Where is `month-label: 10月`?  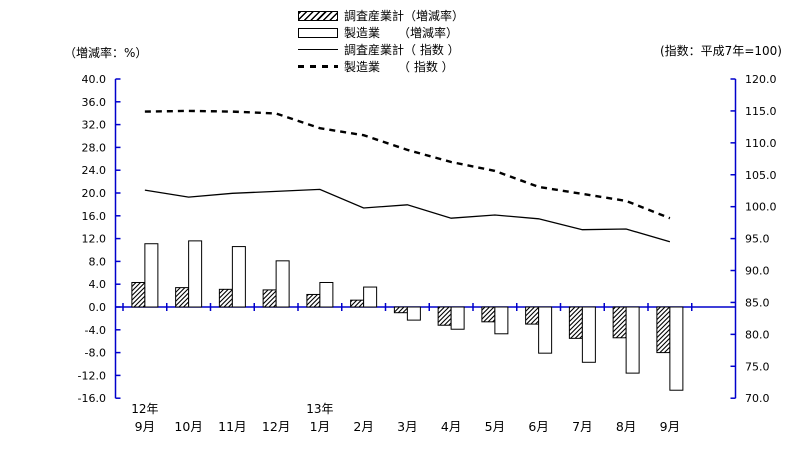 month-label: 10月 is located at coordinates (188, 426).